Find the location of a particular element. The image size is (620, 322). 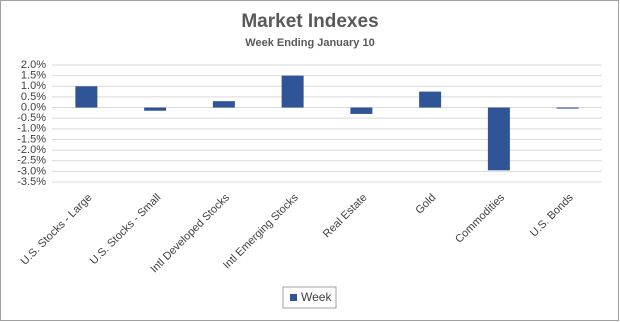

y-tick-label: 2.0% is located at coordinates (33, 65).